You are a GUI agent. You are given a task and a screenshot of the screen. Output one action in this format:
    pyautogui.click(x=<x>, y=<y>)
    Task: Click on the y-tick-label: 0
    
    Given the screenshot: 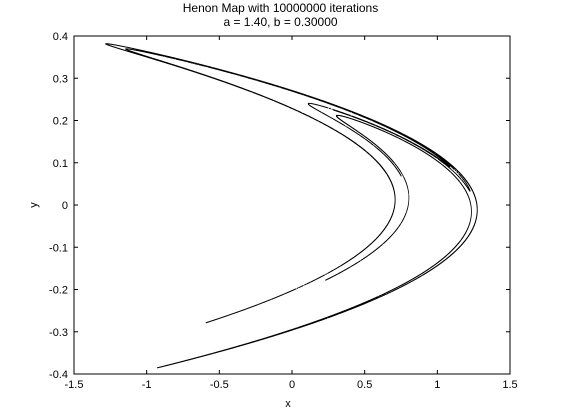 What is the action you would take?
    pyautogui.click(x=65, y=206)
    